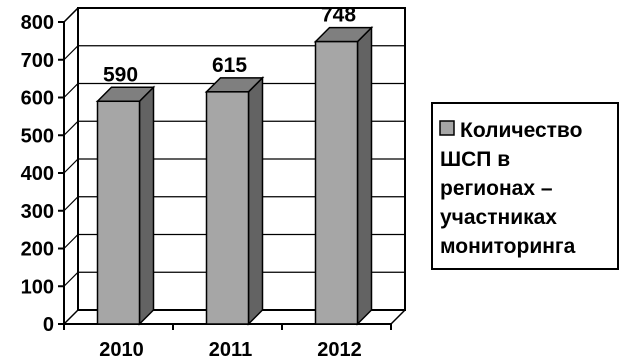 The width and height of the screenshot is (622, 361). What do you see at coordinates (339, 350) in the screenshot?
I see `x-tick-label: 2012` at bounding box center [339, 350].